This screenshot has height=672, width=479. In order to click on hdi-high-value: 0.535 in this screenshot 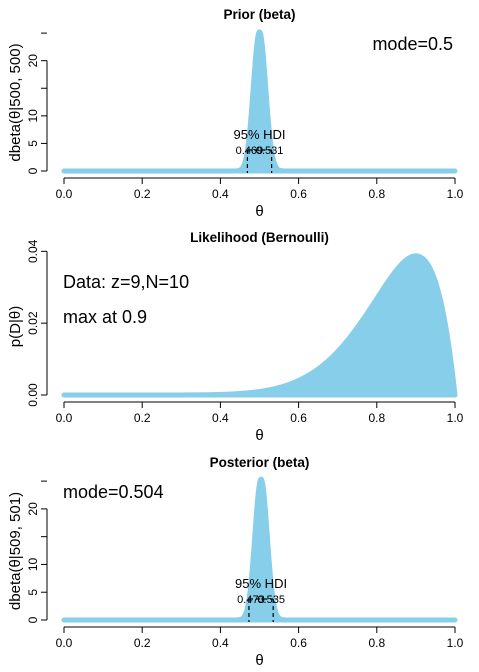, I will do `click(271, 600)`.